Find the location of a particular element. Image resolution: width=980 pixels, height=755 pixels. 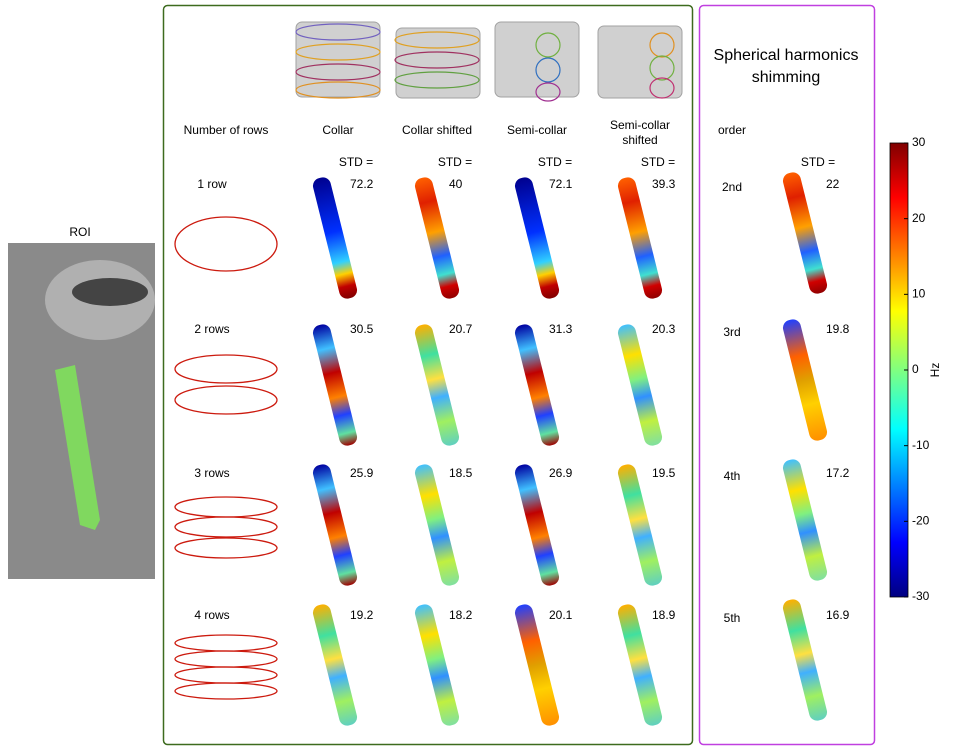

colorbar-tick-label: -30 is located at coordinates (921, 596).